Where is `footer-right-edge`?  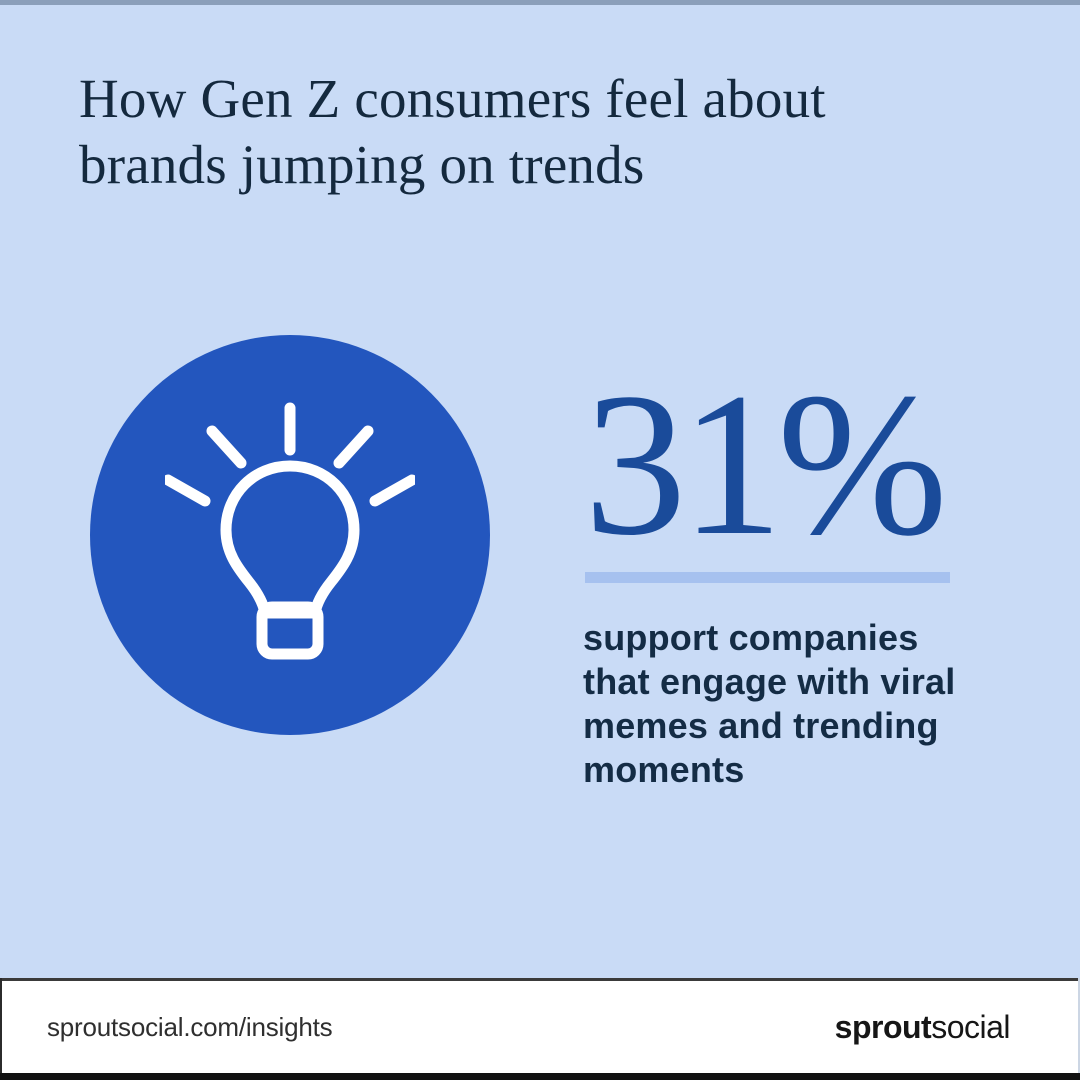 footer-right-edge is located at coordinates (1079, 1025).